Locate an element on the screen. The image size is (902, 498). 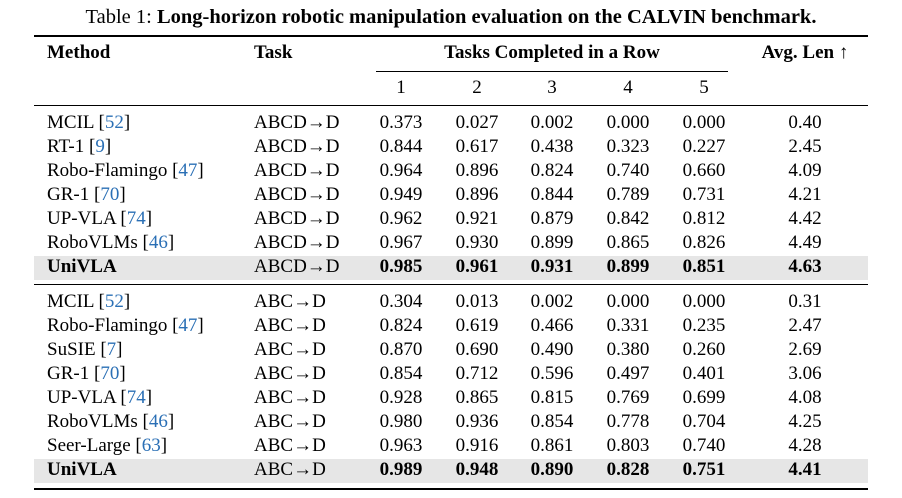
value-cell: 0.235 is located at coordinates (704, 325).